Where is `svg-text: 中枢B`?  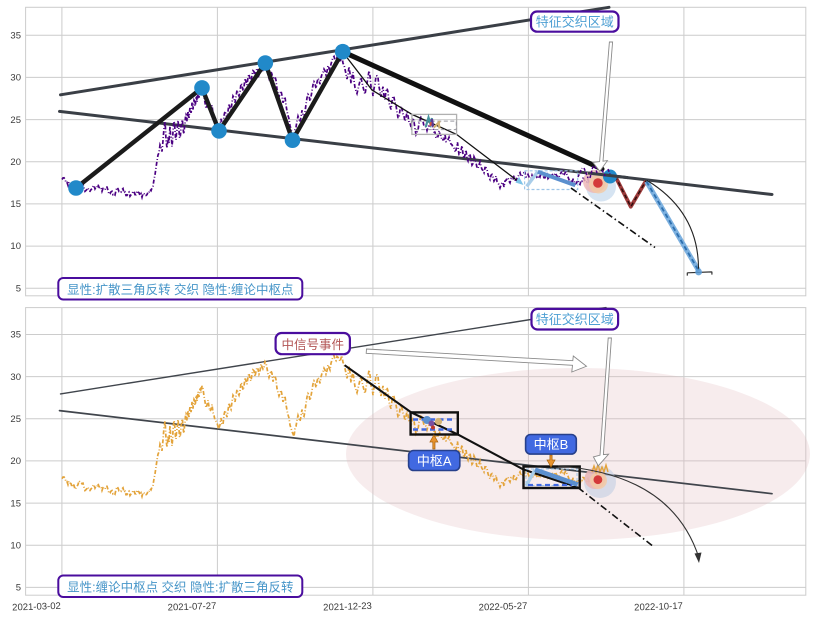
svg-text: 中枢B is located at coordinates (551, 444).